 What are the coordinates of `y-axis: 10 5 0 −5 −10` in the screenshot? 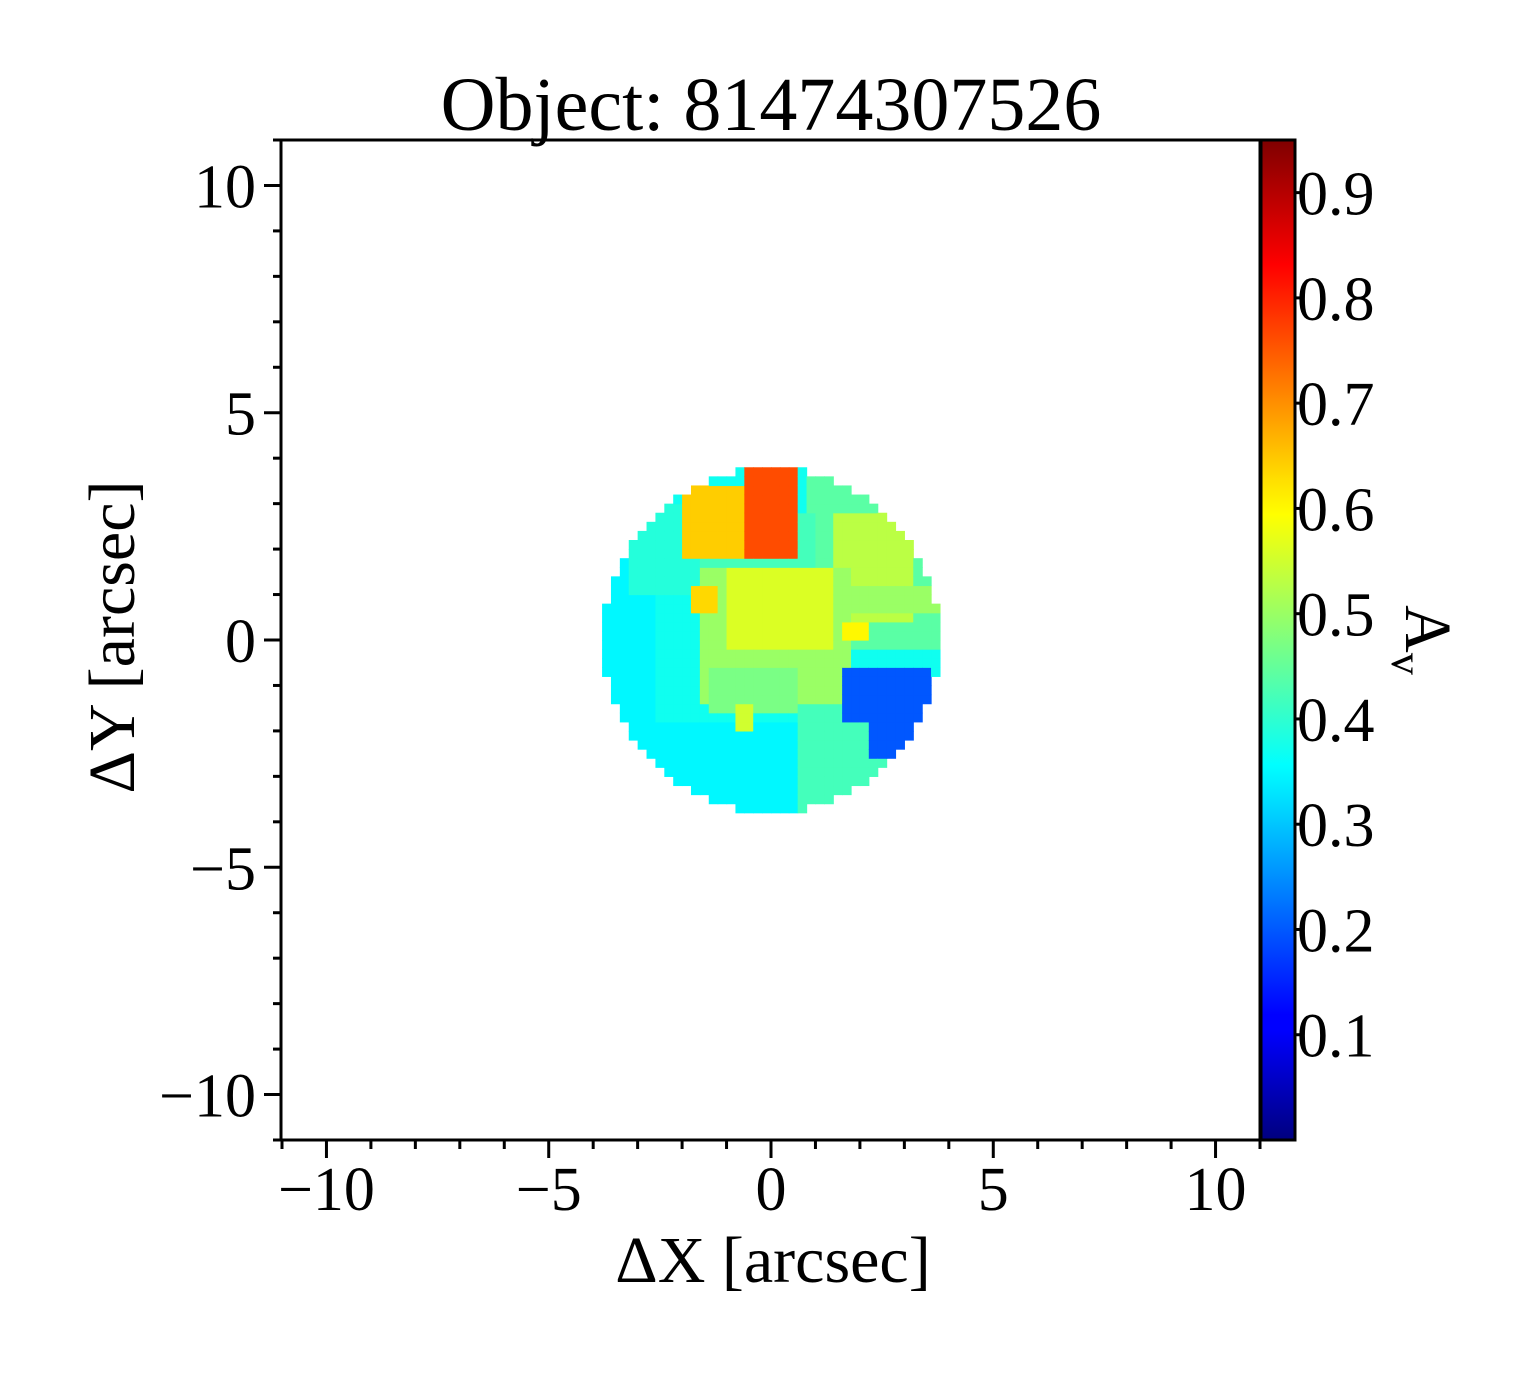 It's located at (220, 640).